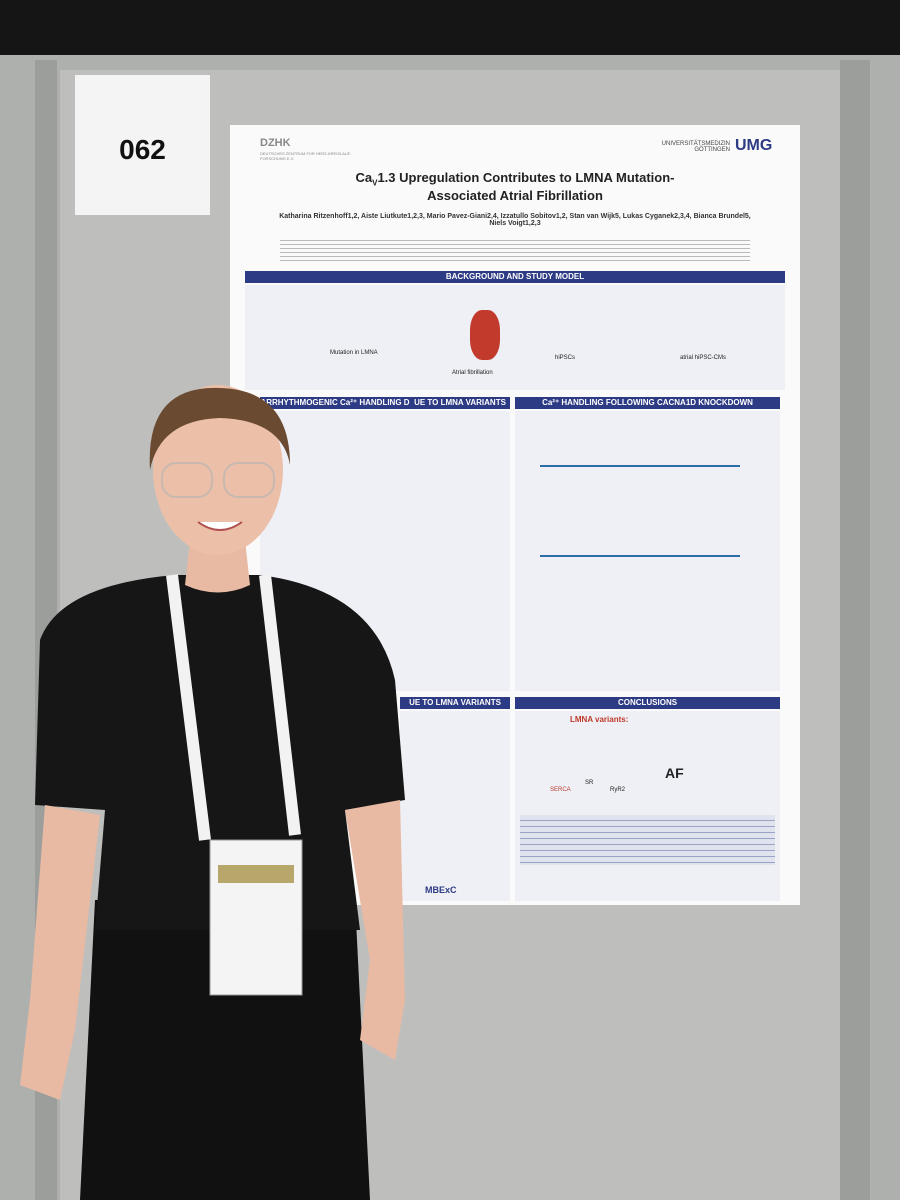 Image resolution: width=900 pixels, height=1200 pixels. I want to click on section-header: CONCLUSIONS, so click(647, 703).